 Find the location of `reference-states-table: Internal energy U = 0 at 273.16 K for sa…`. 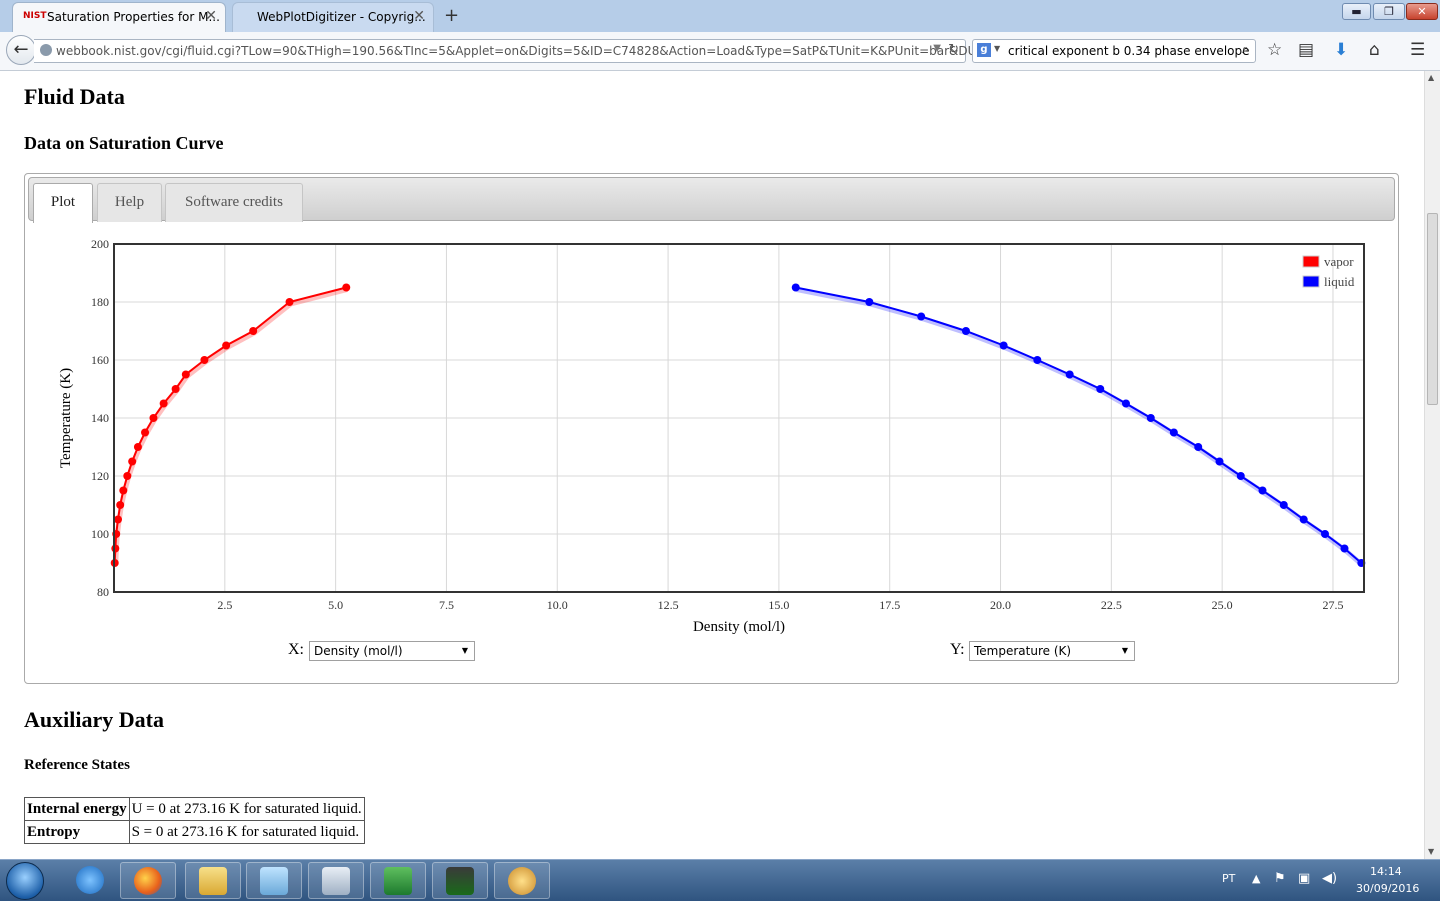

reference-states-table: Internal energy U = 0 at 273.16 K for sa… is located at coordinates (194, 820).